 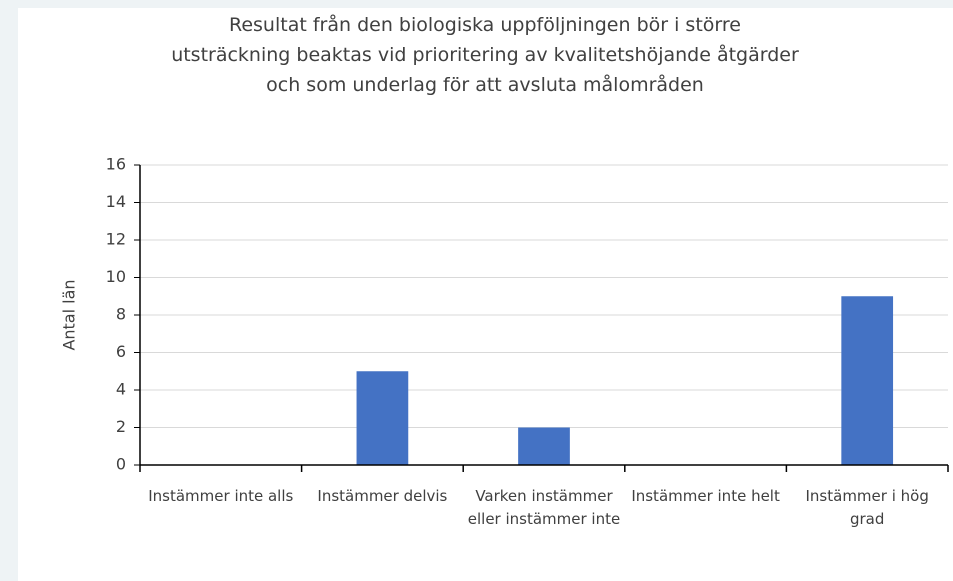 I want to click on y-tick-label: 4, so click(x=121, y=389).